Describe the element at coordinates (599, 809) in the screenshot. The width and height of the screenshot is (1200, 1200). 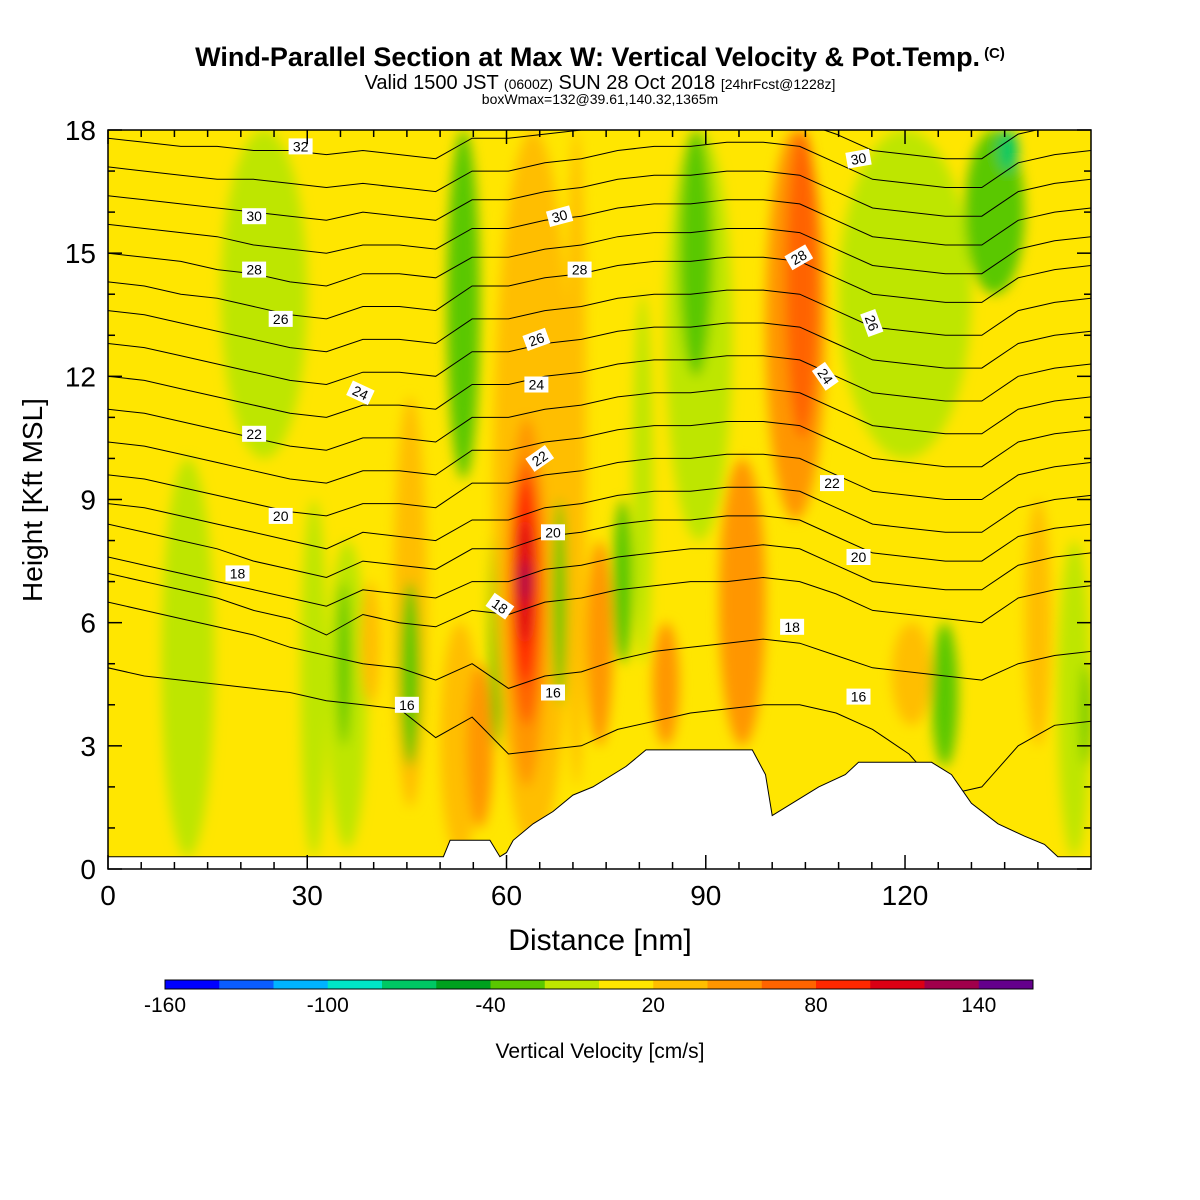
I see `terrain-mask` at that location.